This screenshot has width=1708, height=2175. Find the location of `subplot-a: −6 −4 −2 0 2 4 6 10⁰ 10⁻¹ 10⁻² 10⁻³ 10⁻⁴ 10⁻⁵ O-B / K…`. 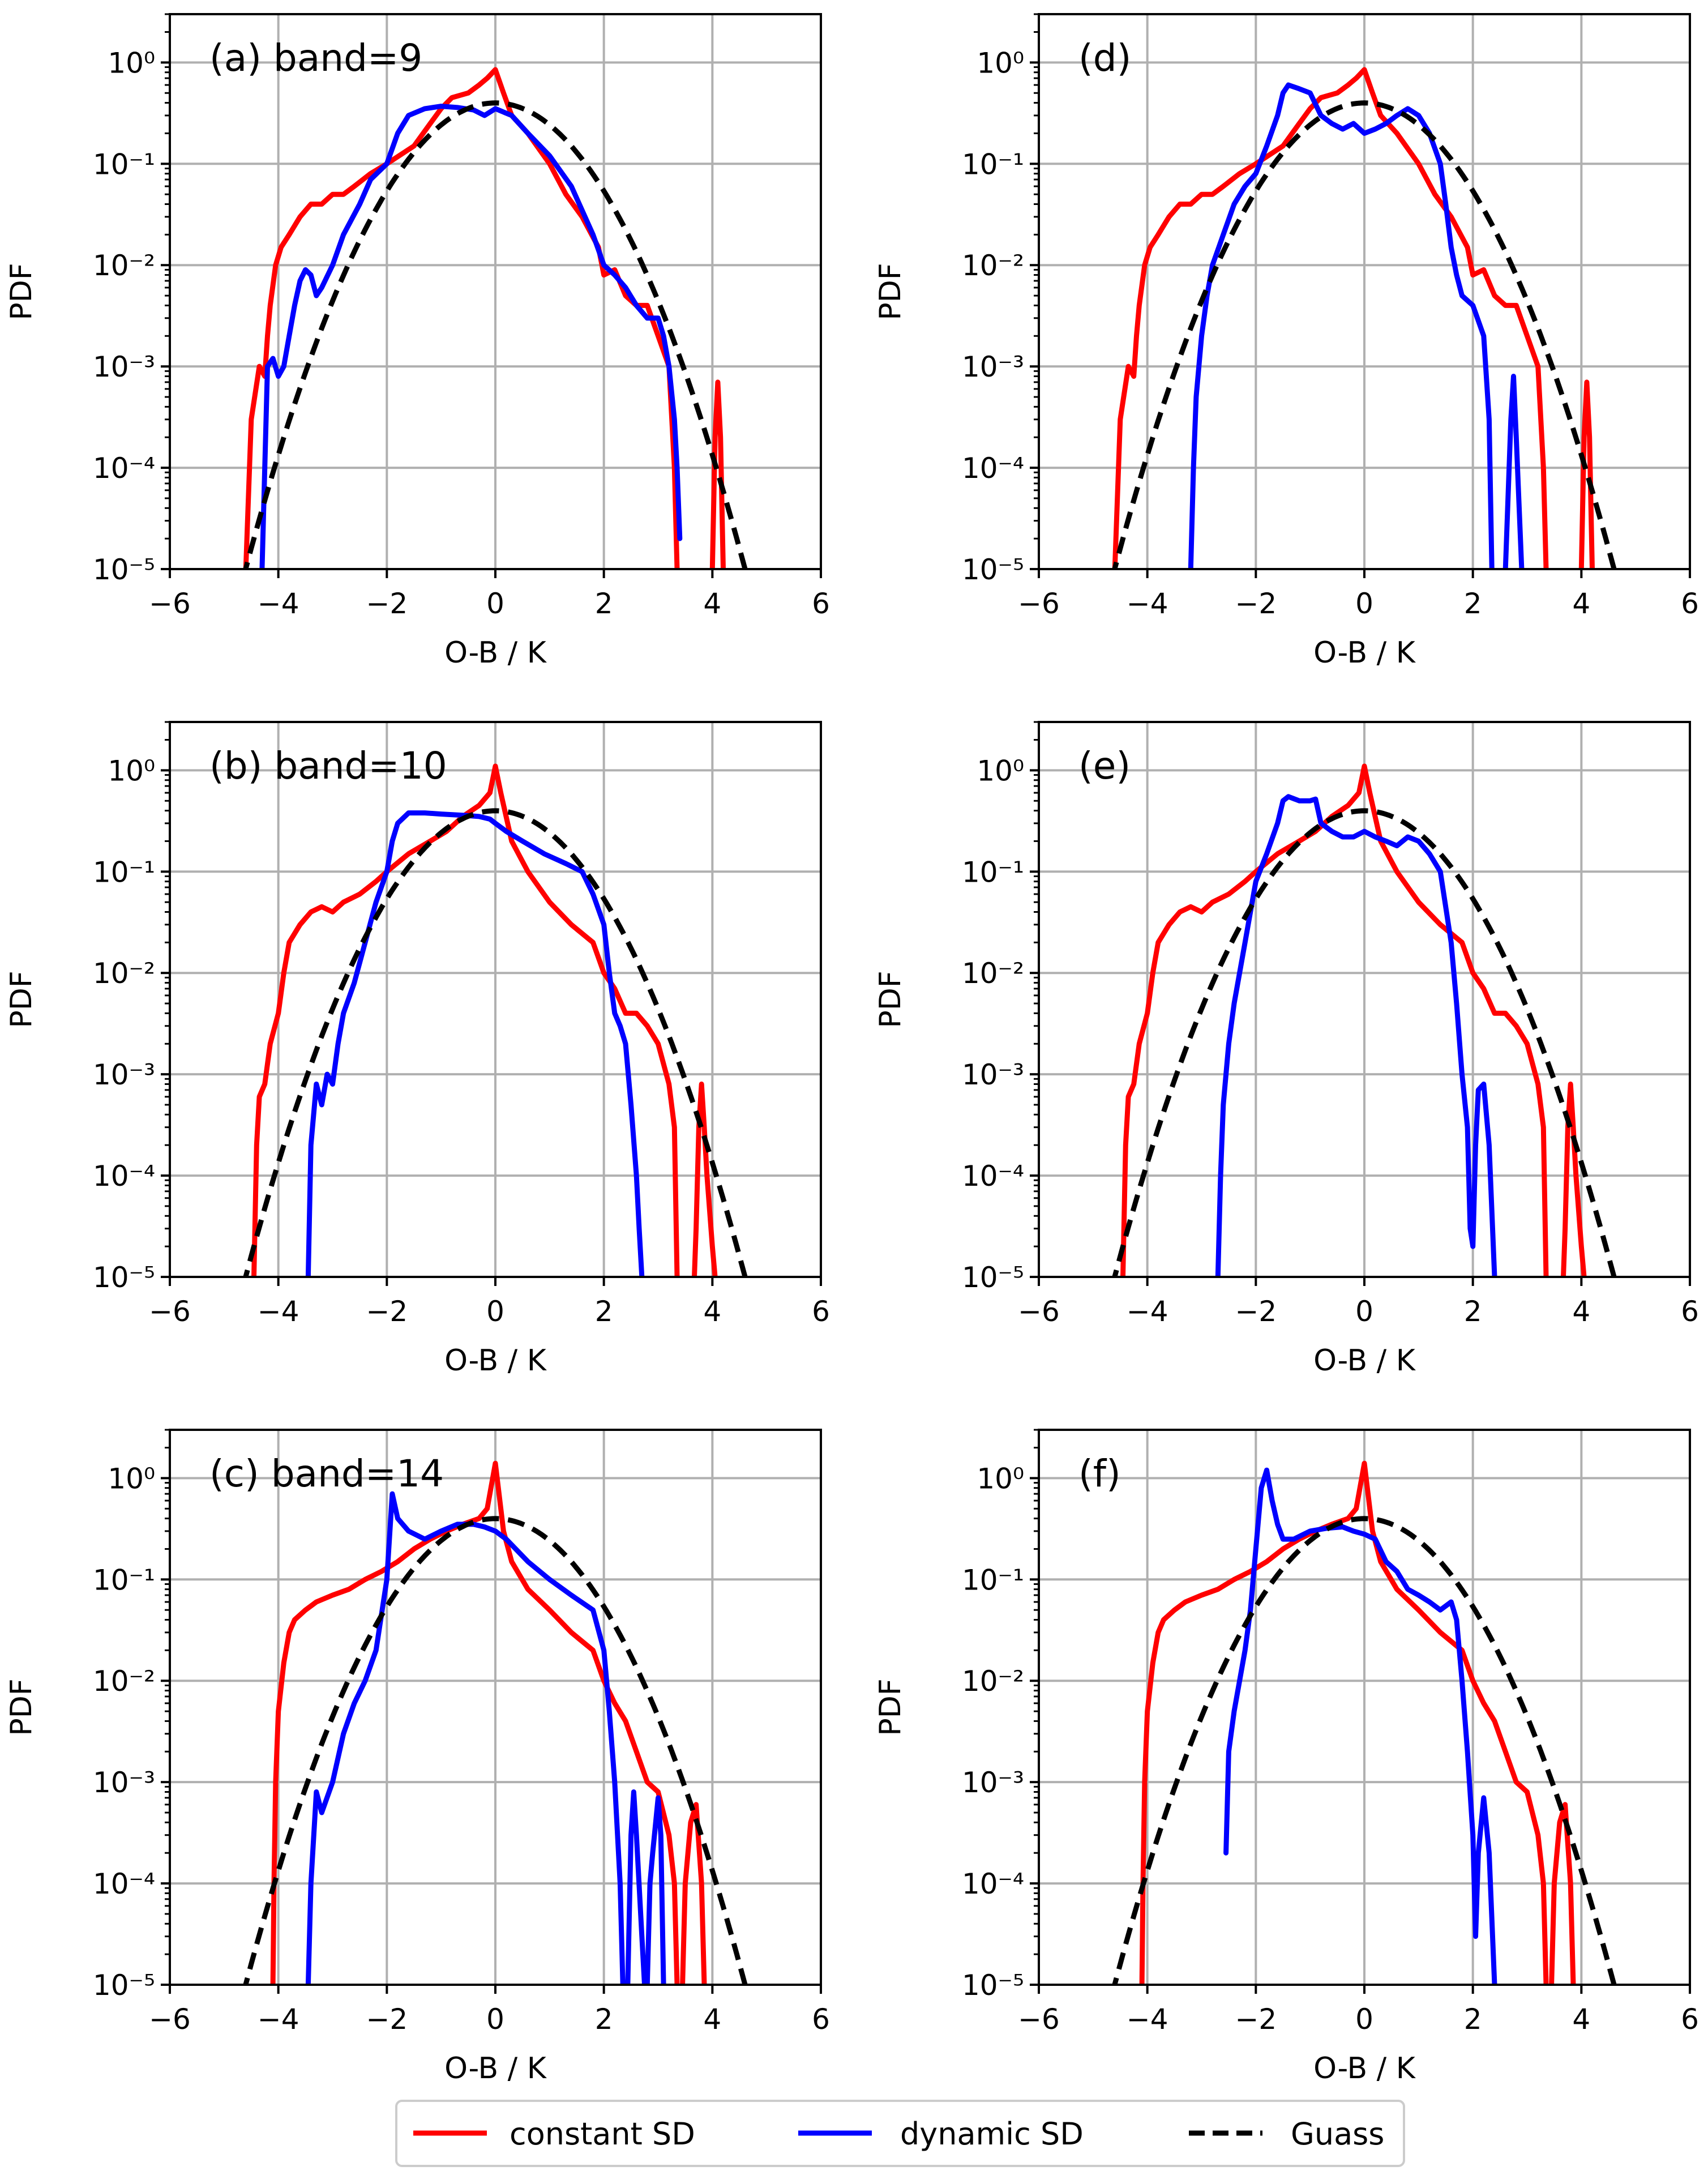

subplot-a: −6 −4 −2 0 2 4 6 10⁰ 10⁻¹ 10⁻² 10⁻³ 10⁻⁴ 10⁻⁵ O-B / K… is located at coordinates (418, 341).